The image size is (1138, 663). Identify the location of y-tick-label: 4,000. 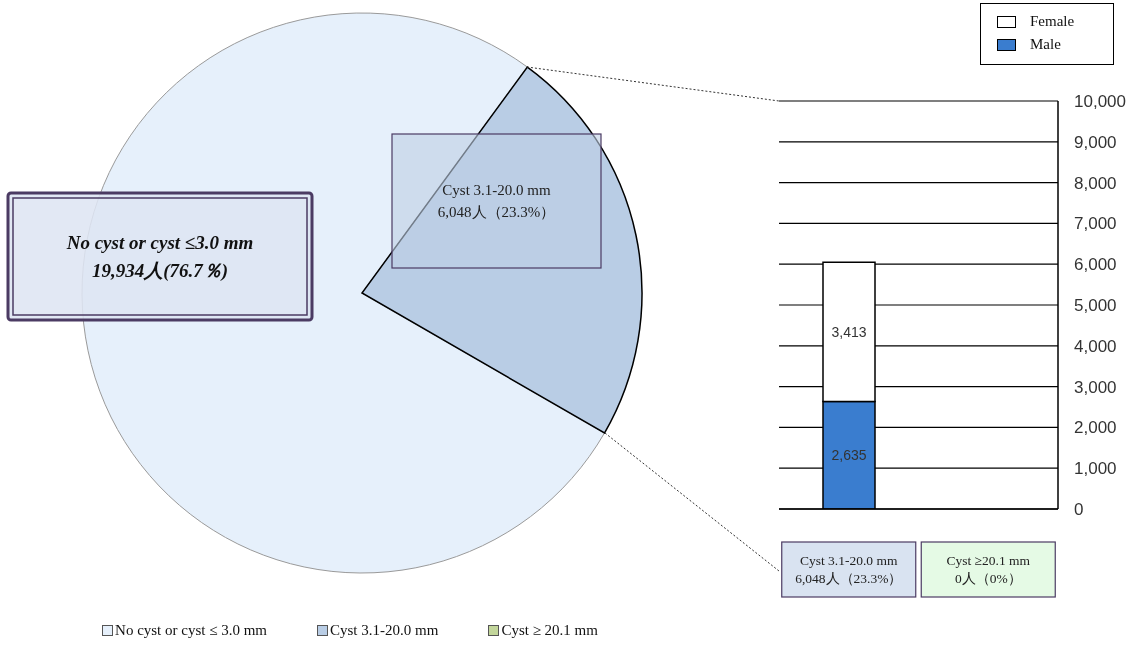
(1095, 346).